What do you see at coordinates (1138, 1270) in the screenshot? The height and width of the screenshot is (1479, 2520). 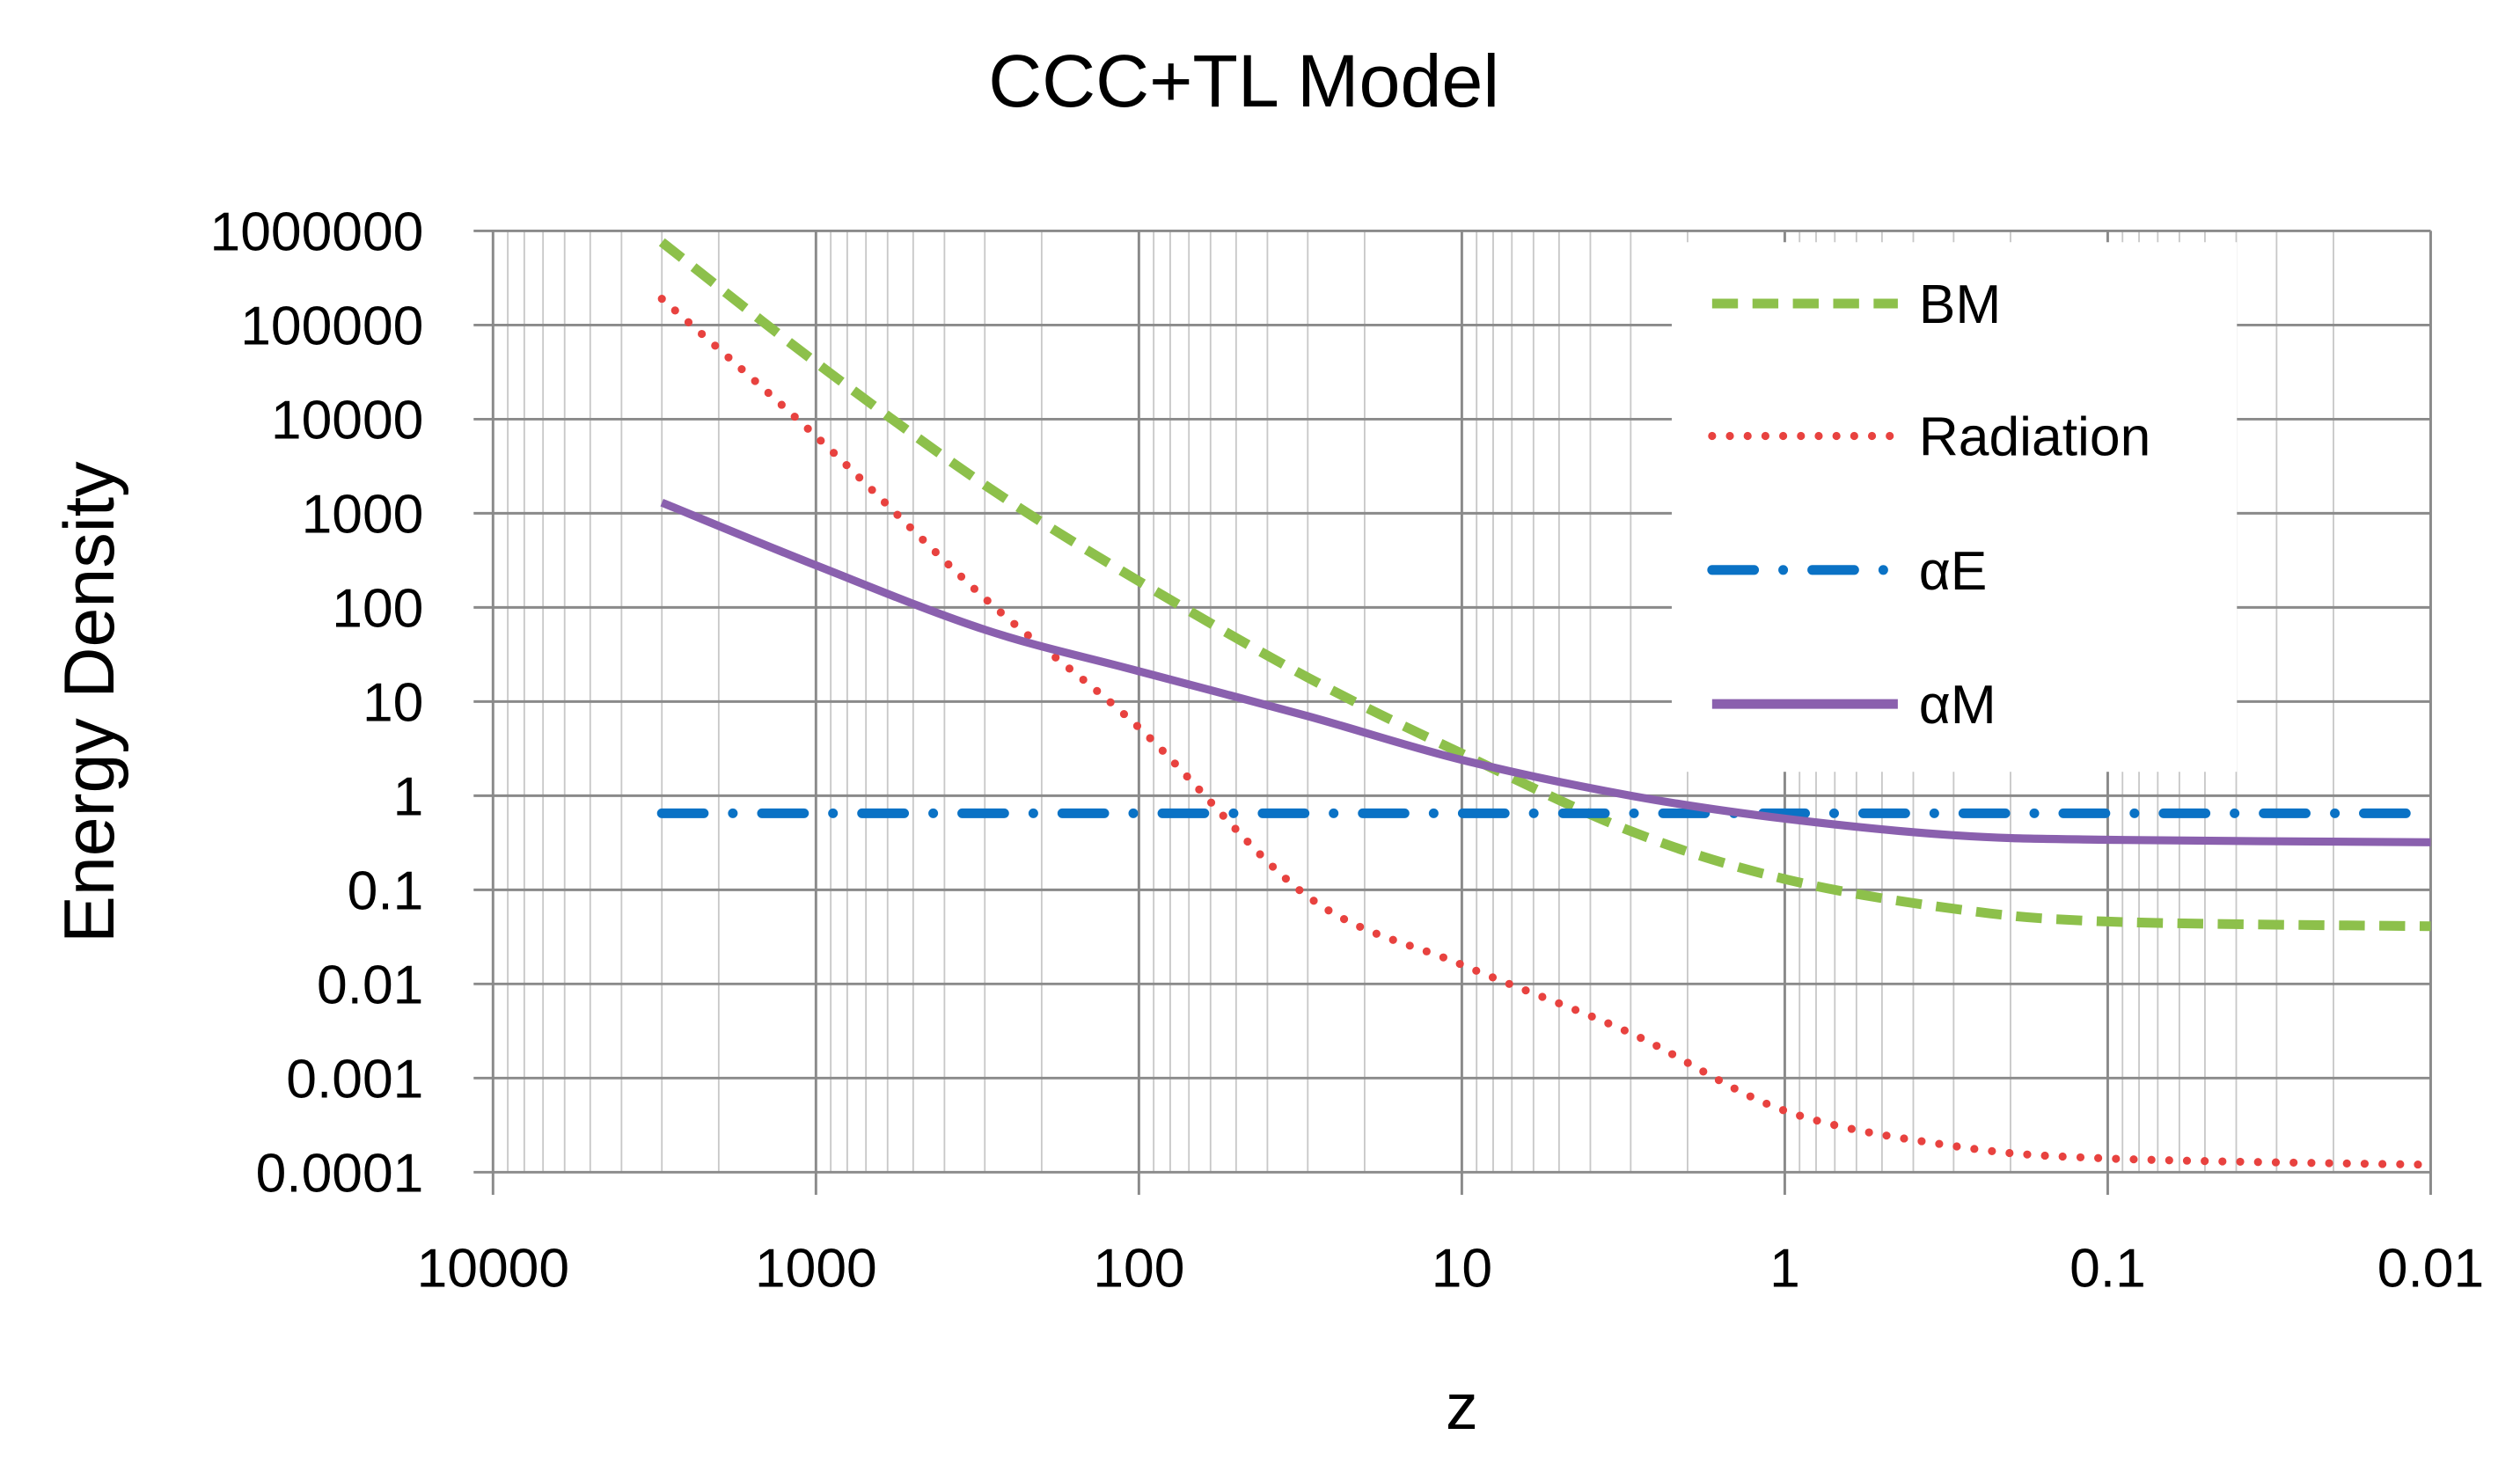 I see `x-tick-label: 100` at bounding box center [1138, 1270].